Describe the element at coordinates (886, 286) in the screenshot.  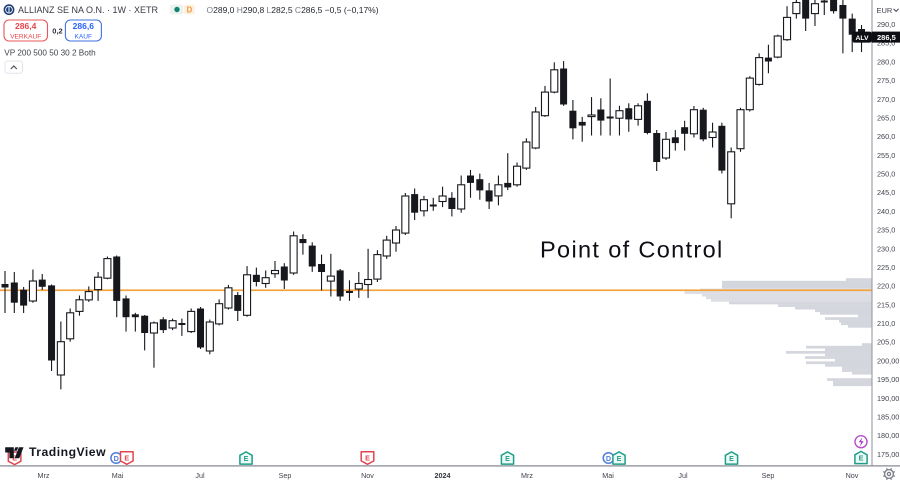
I see `svg-text: 220,0` at that location.